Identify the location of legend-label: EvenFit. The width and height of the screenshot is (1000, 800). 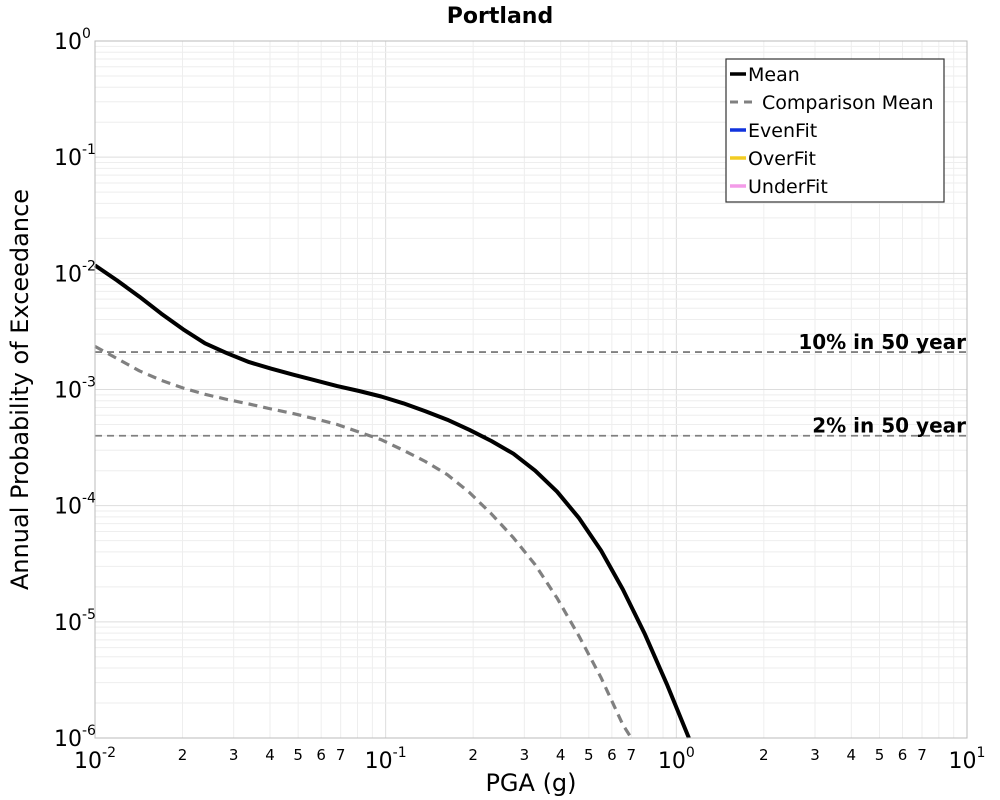
(782, 131).